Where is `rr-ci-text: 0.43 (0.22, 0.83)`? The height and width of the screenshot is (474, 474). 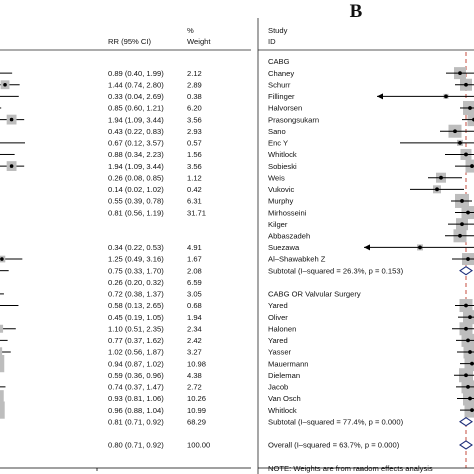 rr-ci-text: 0.43 (0.22, 0.83) is located at coordinates (136, 131).